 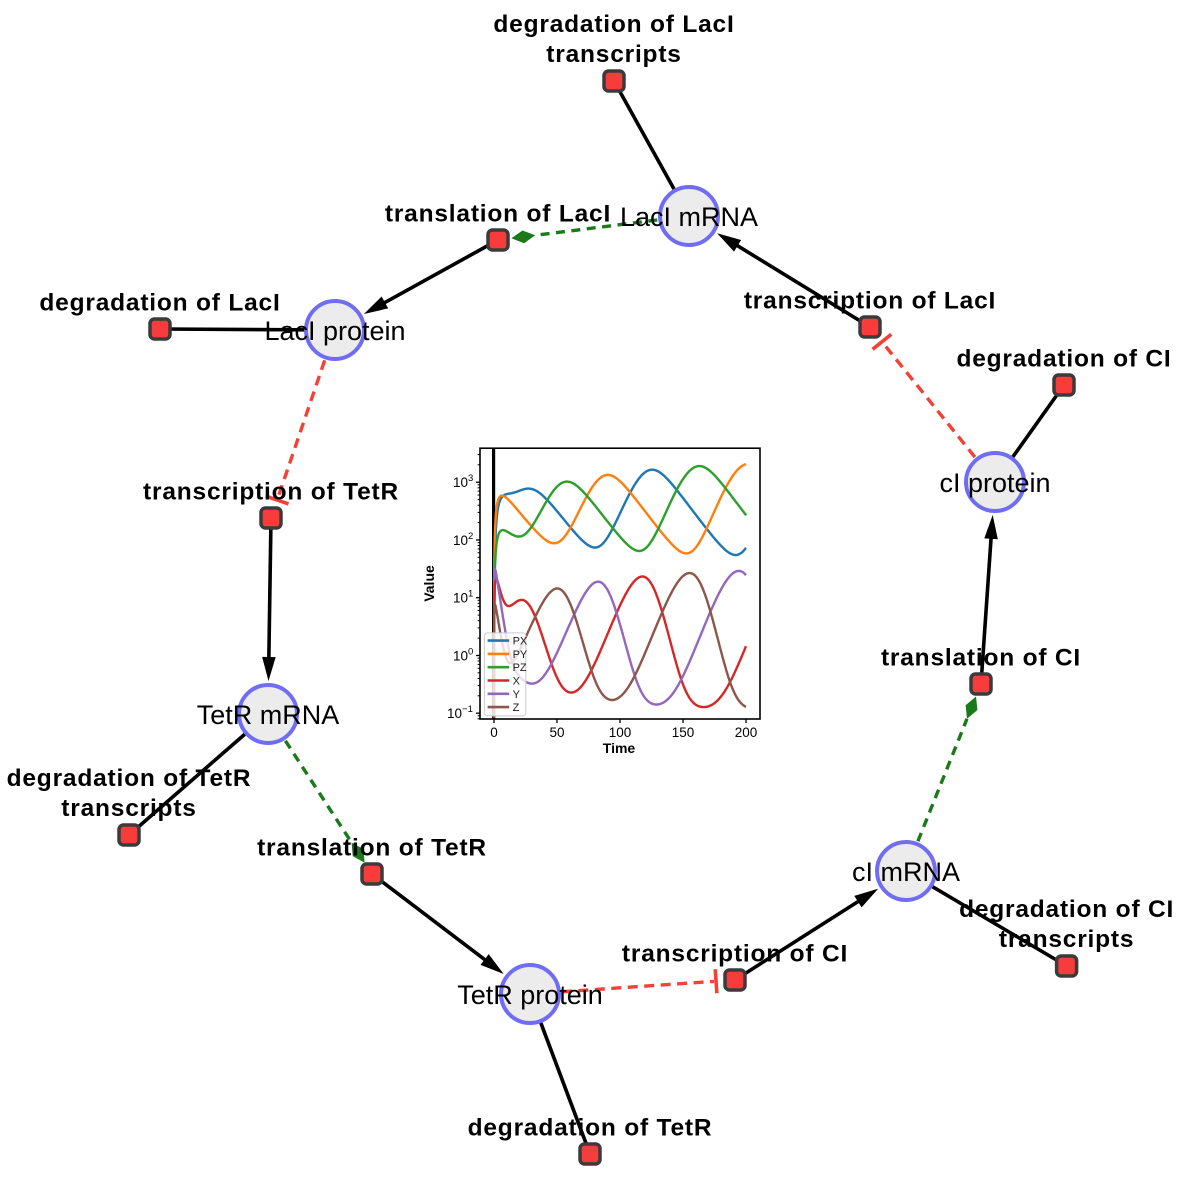 What do you see at coordinates (530, 995) in the screenshot?
I see `svg-text: TetR protein` at bounding box center [530, 995].